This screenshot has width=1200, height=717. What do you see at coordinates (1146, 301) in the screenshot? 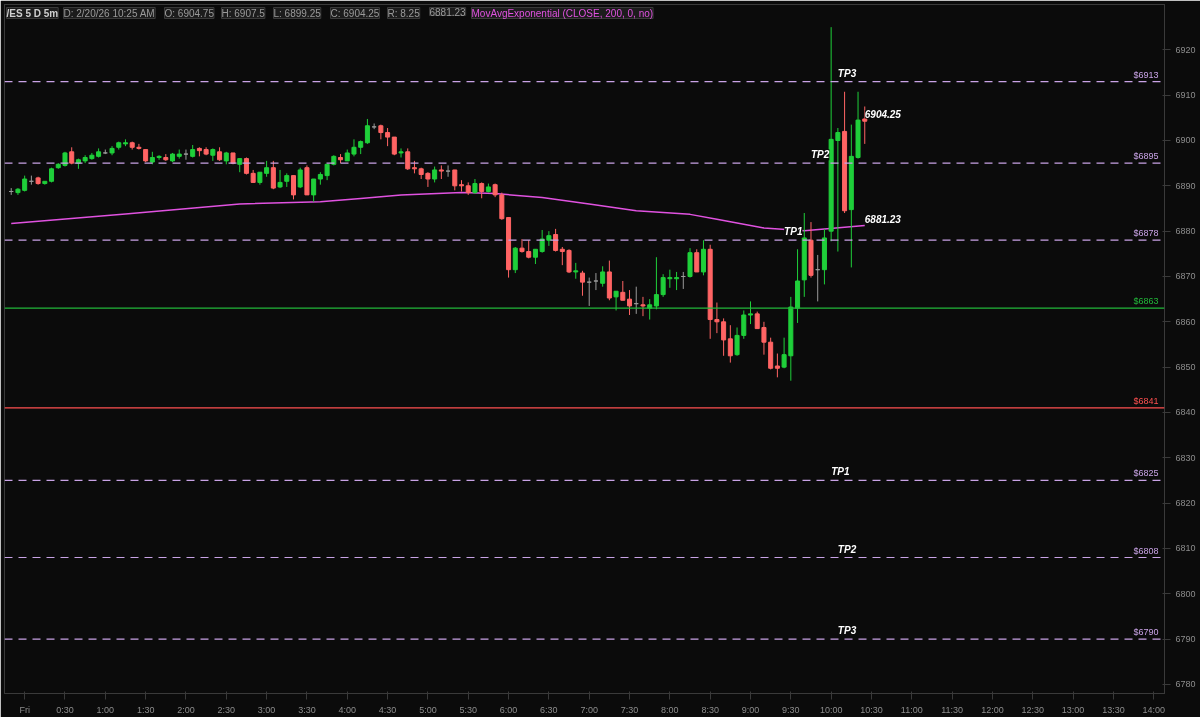
I see `ref-line-label: $6863` at bounding box center [1146, 301].